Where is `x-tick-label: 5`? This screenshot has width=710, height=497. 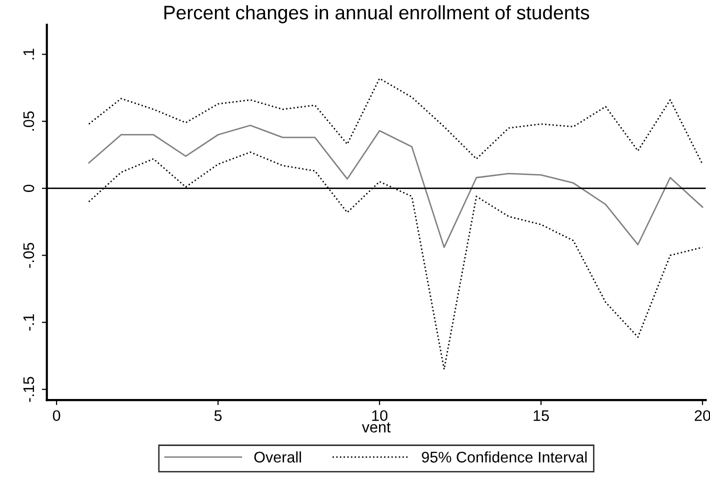 x-tick-label: 5 is located at coordinates (218, 416).